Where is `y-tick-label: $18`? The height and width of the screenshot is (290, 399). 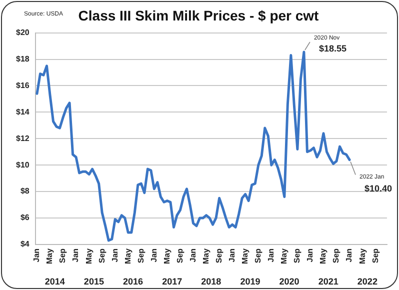 y-tick-label: $18 is located at coordinates (23, 59).